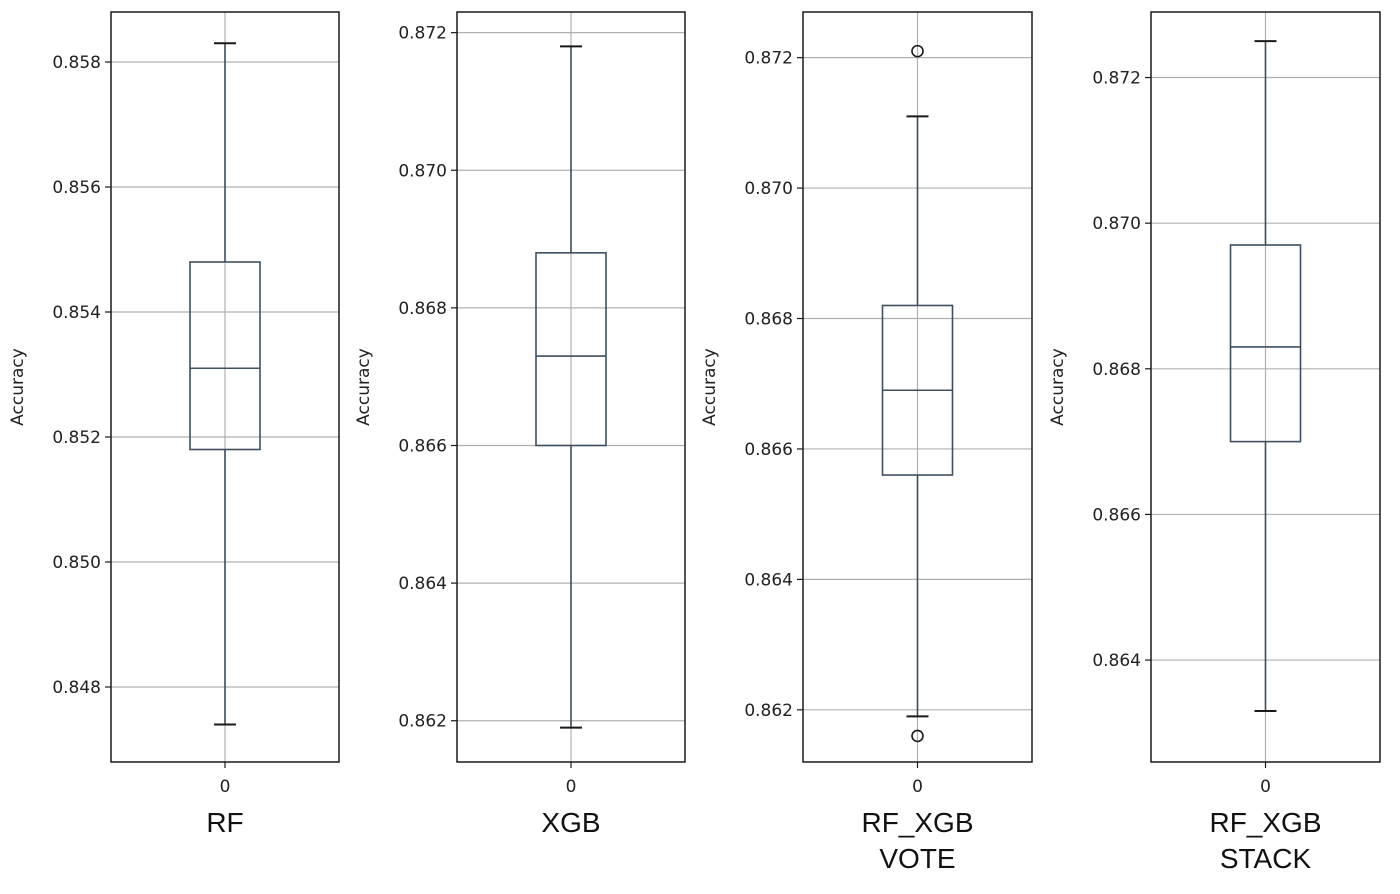  Describe the element at coordinates (224, 822) in the screenshot. I see `model-label: RF` at that location.